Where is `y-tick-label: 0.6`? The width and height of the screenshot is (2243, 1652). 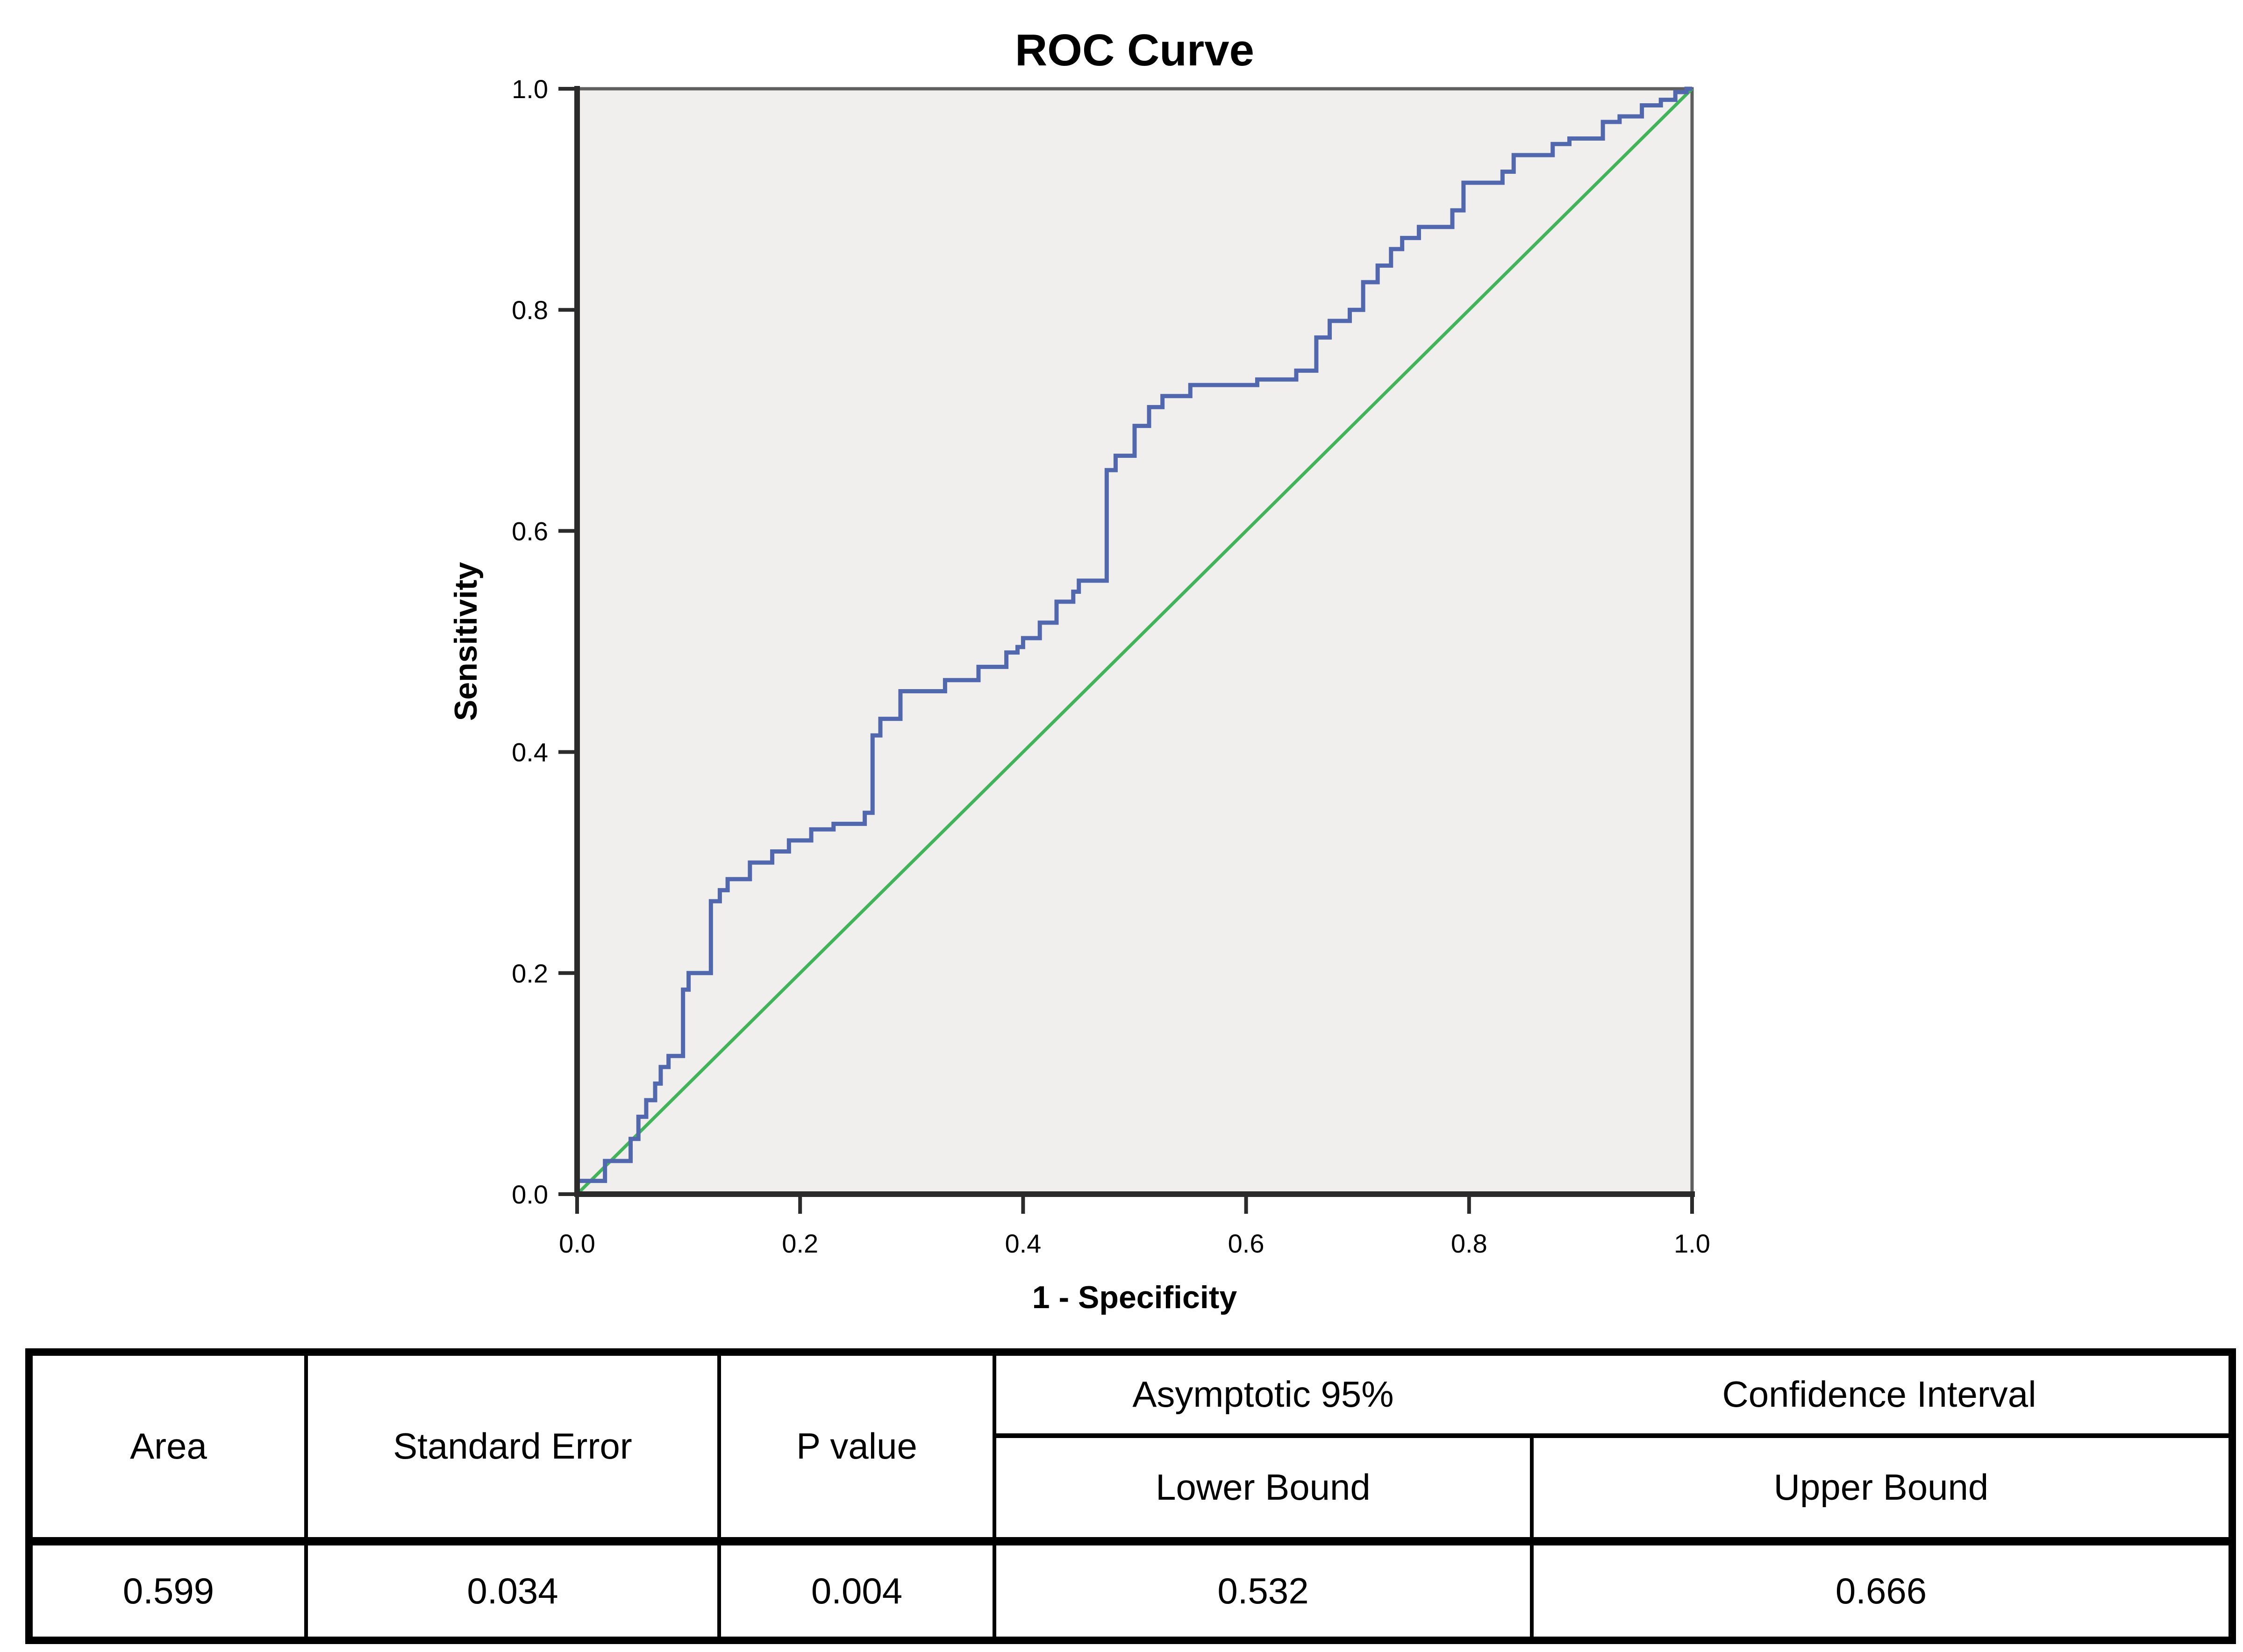 y-tick-label: 0.6 is located at coordinates (530, 531).